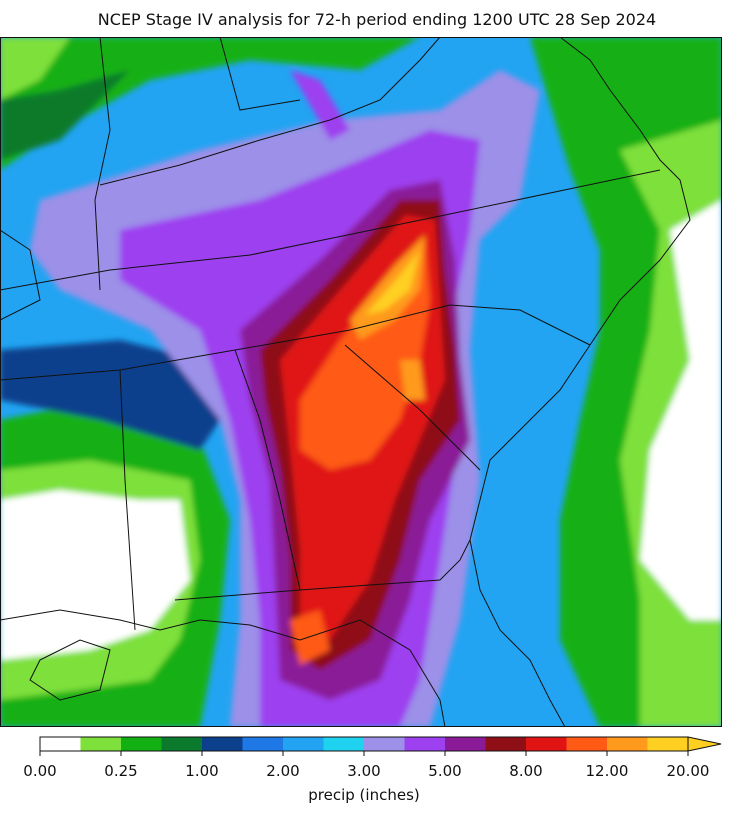 The width and height of the screenshot is (754, 817). I want to click on colorbar-tick-label: 0.25, so click(120, 771).